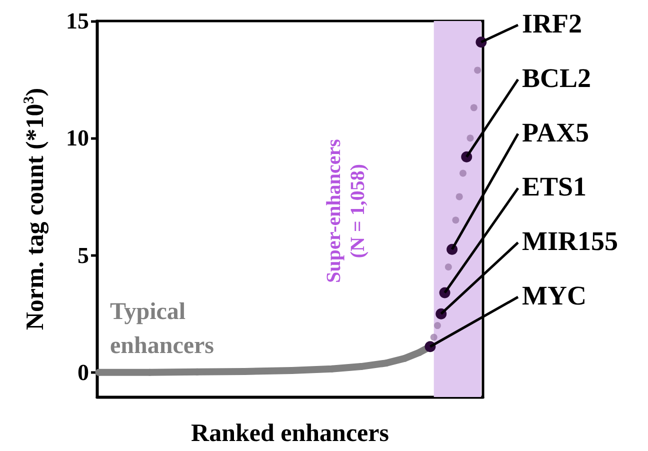 This screenshot has width=648, height=451. What do you see at coordinates (345, 210) in the screenshot?
I see `annotation: Super-enhancers (N = 1,058)` at bounding box center [345, 210].